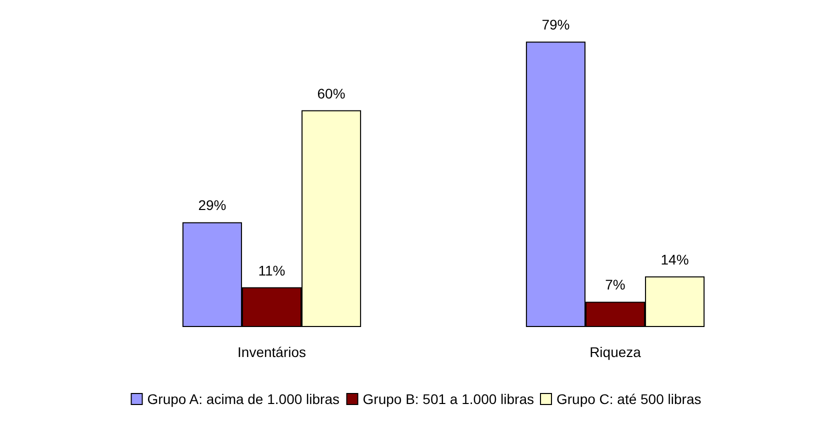 This screenshot has width=832, height=423. What do you see at coordinates (556, 24) in the screenshot?
I see `data-label: 79%` at bounding box center [556, 24].